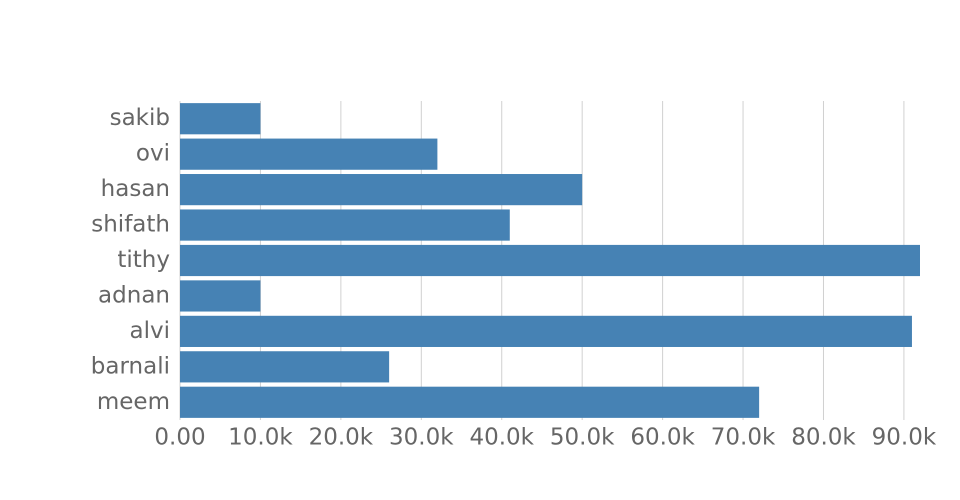 This screenshot has width=960, height=500. I want to click on y-tick-label: barnali, so click(130, 366).